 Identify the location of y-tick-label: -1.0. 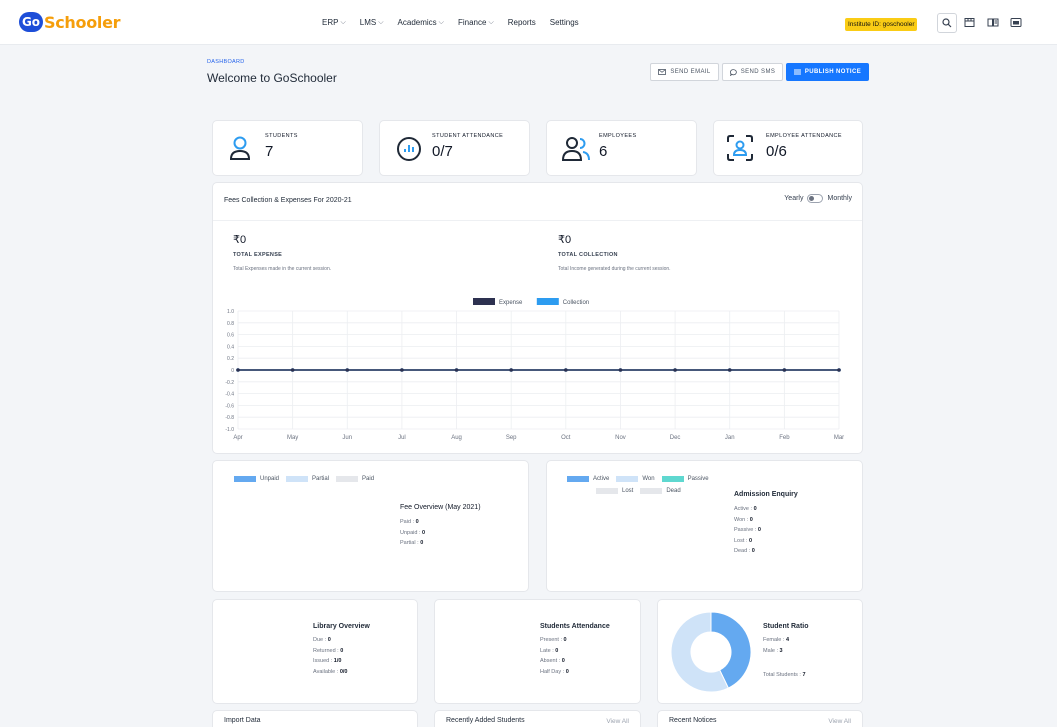
(229, 430).